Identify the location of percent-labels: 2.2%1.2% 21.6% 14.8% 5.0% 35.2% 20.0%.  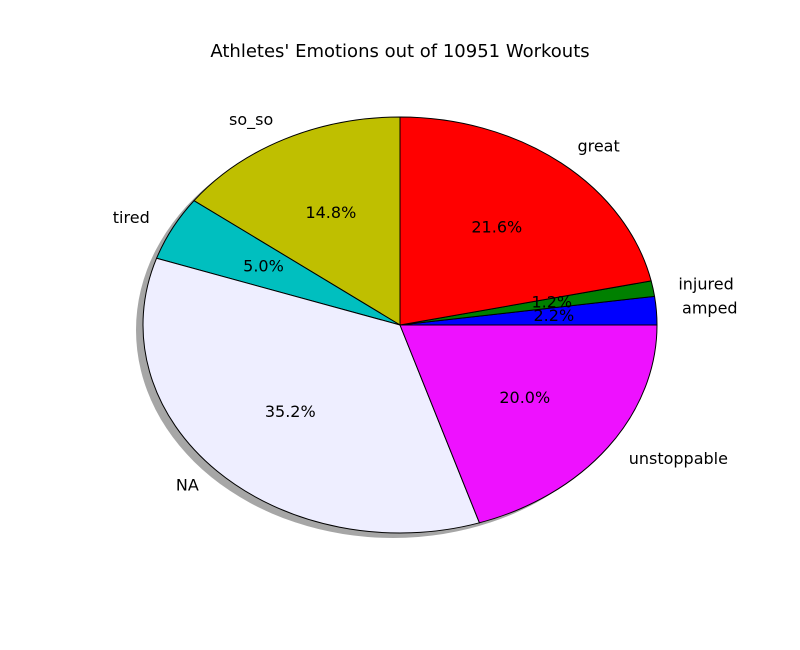
(408, 312).